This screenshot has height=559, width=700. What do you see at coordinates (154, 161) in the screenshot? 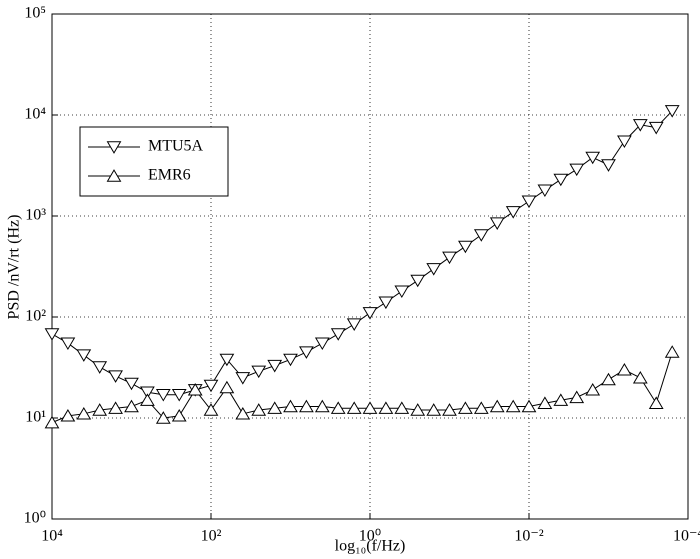
I see `legend-box` at bounding box center [154, 161].